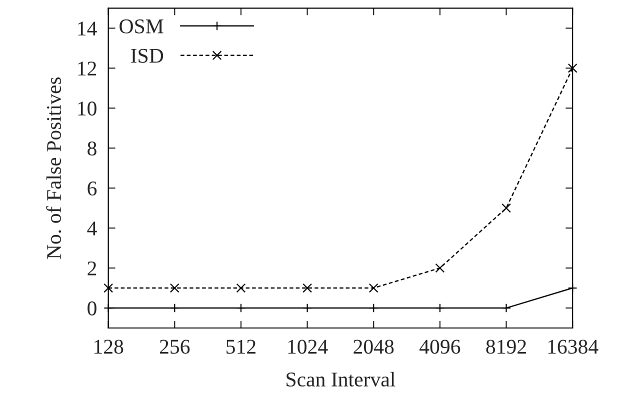 The width and height of the screenshot is (619, 410). I want to click on x-tick-label: 2048, so click(374, 347).